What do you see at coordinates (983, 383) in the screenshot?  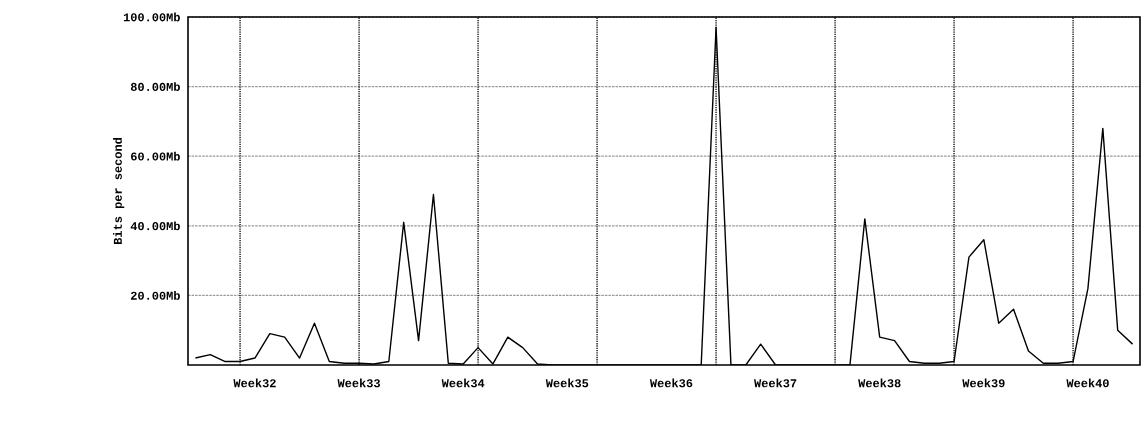 I see `x-tick-label: Week39` at bounding box center [983, 383].